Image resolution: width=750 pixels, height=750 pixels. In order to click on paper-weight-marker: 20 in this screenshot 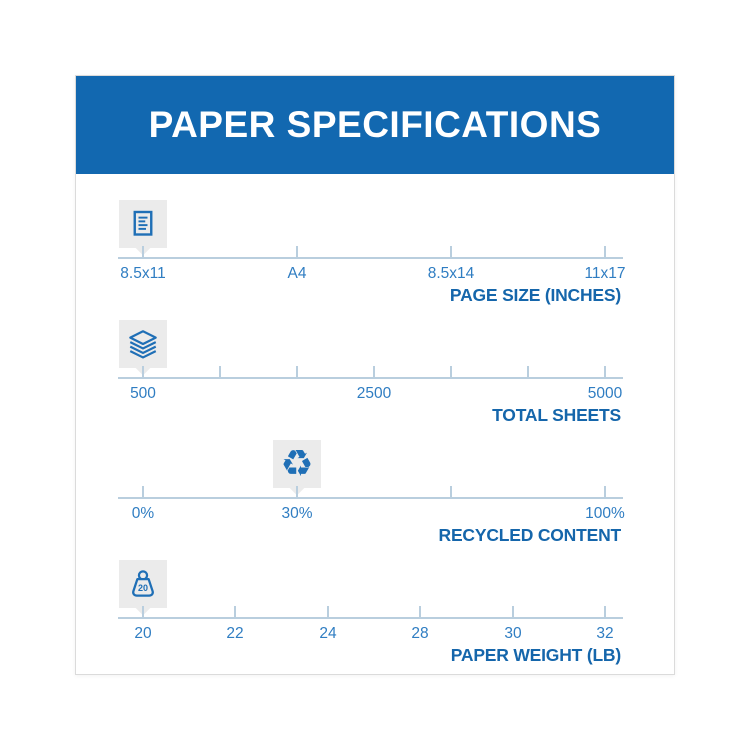, I will do `click(143, 588)`.